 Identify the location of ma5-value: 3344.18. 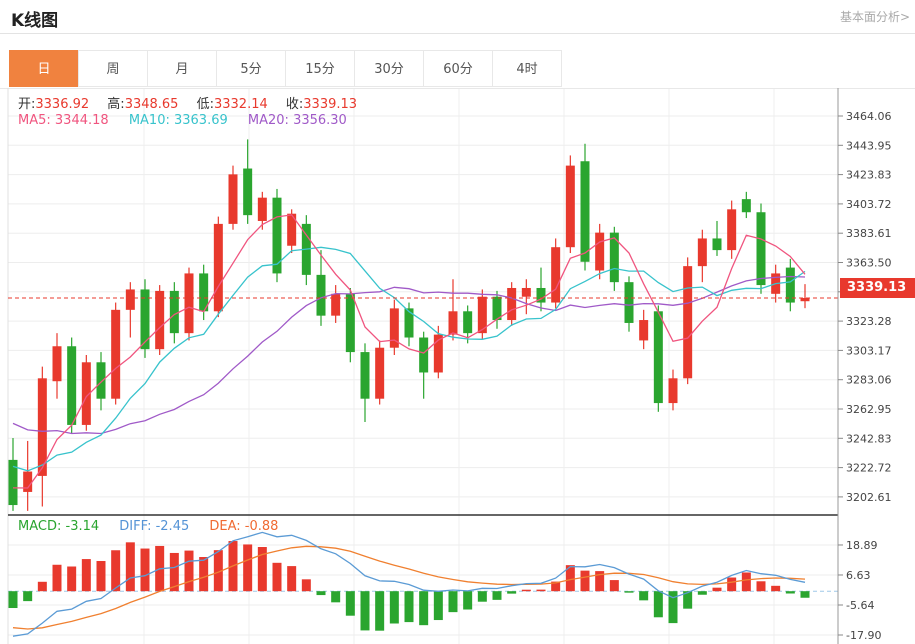
(81, 120).